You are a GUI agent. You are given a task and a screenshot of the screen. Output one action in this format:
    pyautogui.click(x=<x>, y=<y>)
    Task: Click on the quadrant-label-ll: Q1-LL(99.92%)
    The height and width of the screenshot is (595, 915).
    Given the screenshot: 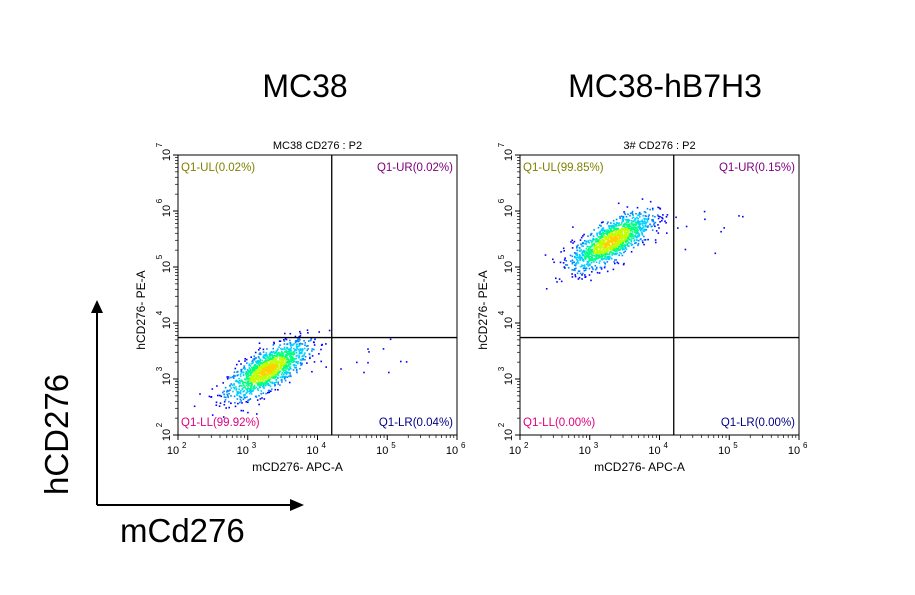 What is the action you would take?
    pyautogui.click(x=220, y=423)
    